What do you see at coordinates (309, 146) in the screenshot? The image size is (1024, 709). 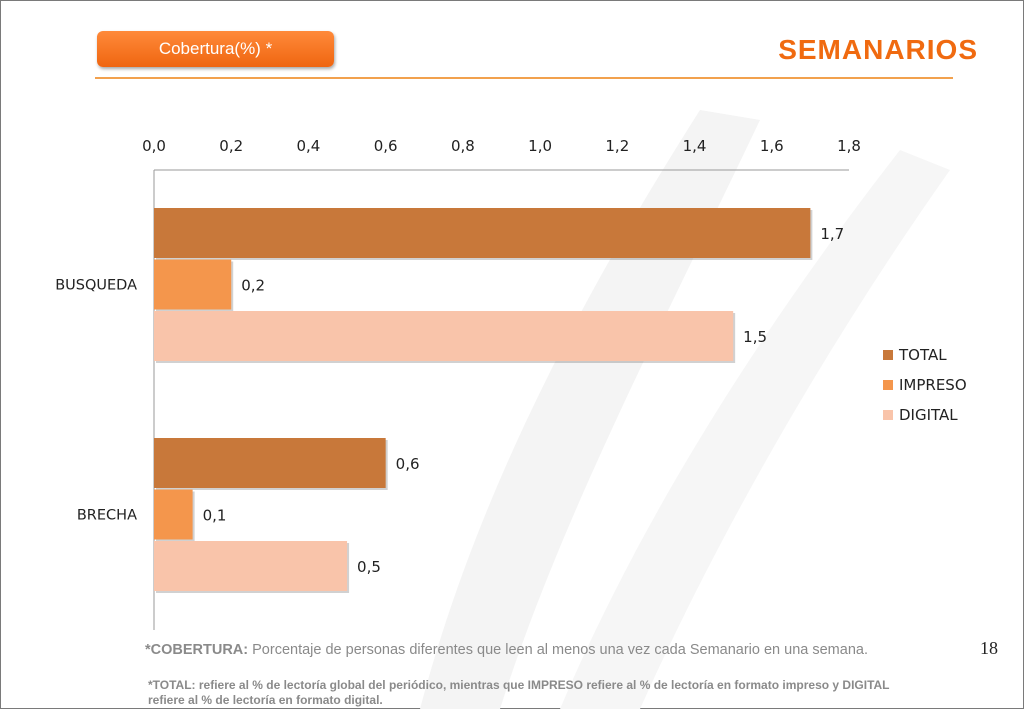 I see `x-tick-label: 0,4` at bounding box center [309, 146].